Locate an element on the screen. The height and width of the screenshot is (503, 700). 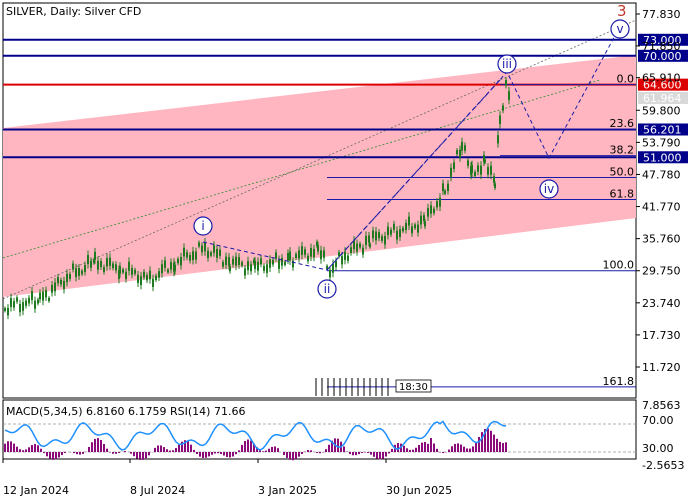
current-price-tag is located at coordinates (663, 98).